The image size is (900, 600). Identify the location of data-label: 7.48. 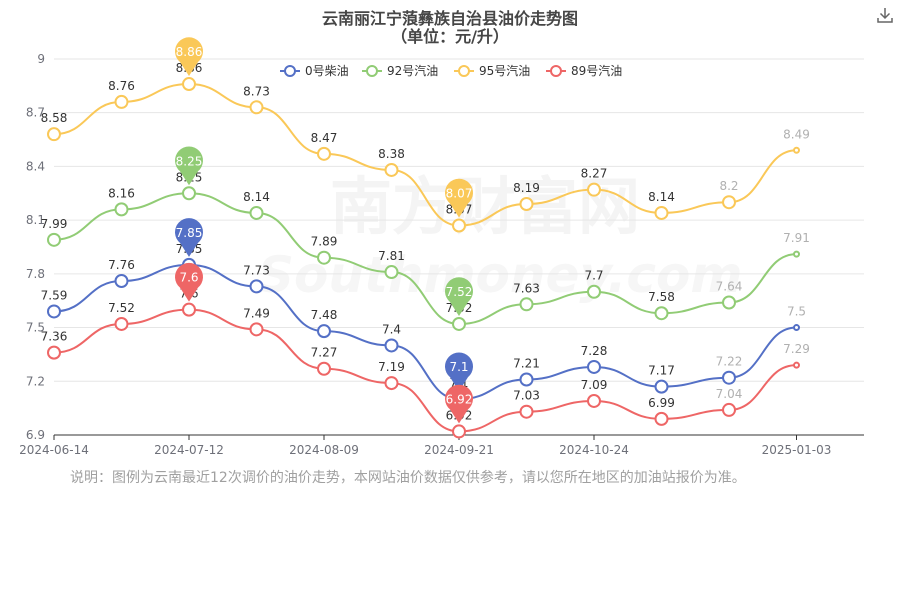
(324, 315).